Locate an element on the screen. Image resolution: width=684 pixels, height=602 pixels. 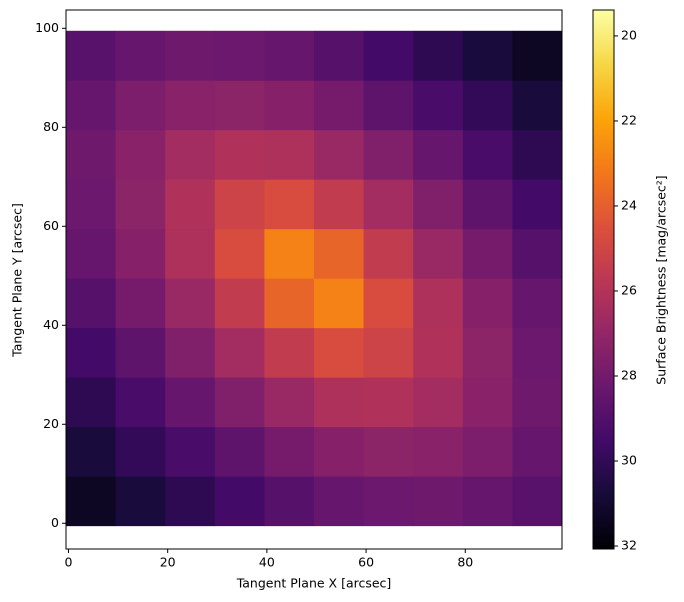
y-axis-label: Tangent Plane Y [arcsec] is located at coordinates (17, 280).